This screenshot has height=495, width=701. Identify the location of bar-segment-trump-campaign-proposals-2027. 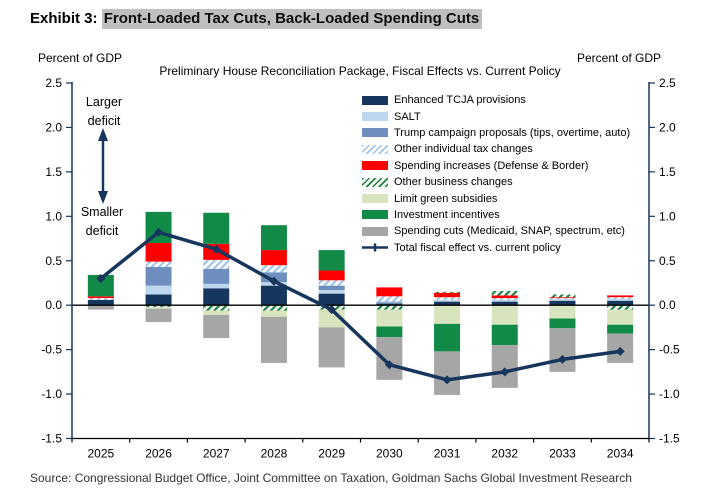
(216, 276).